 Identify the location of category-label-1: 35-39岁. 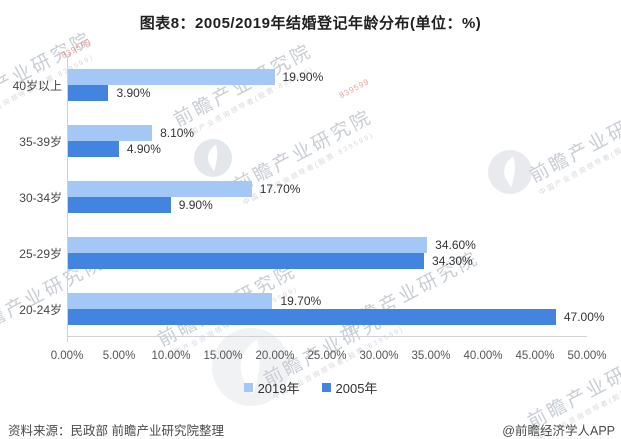
(40, 141).